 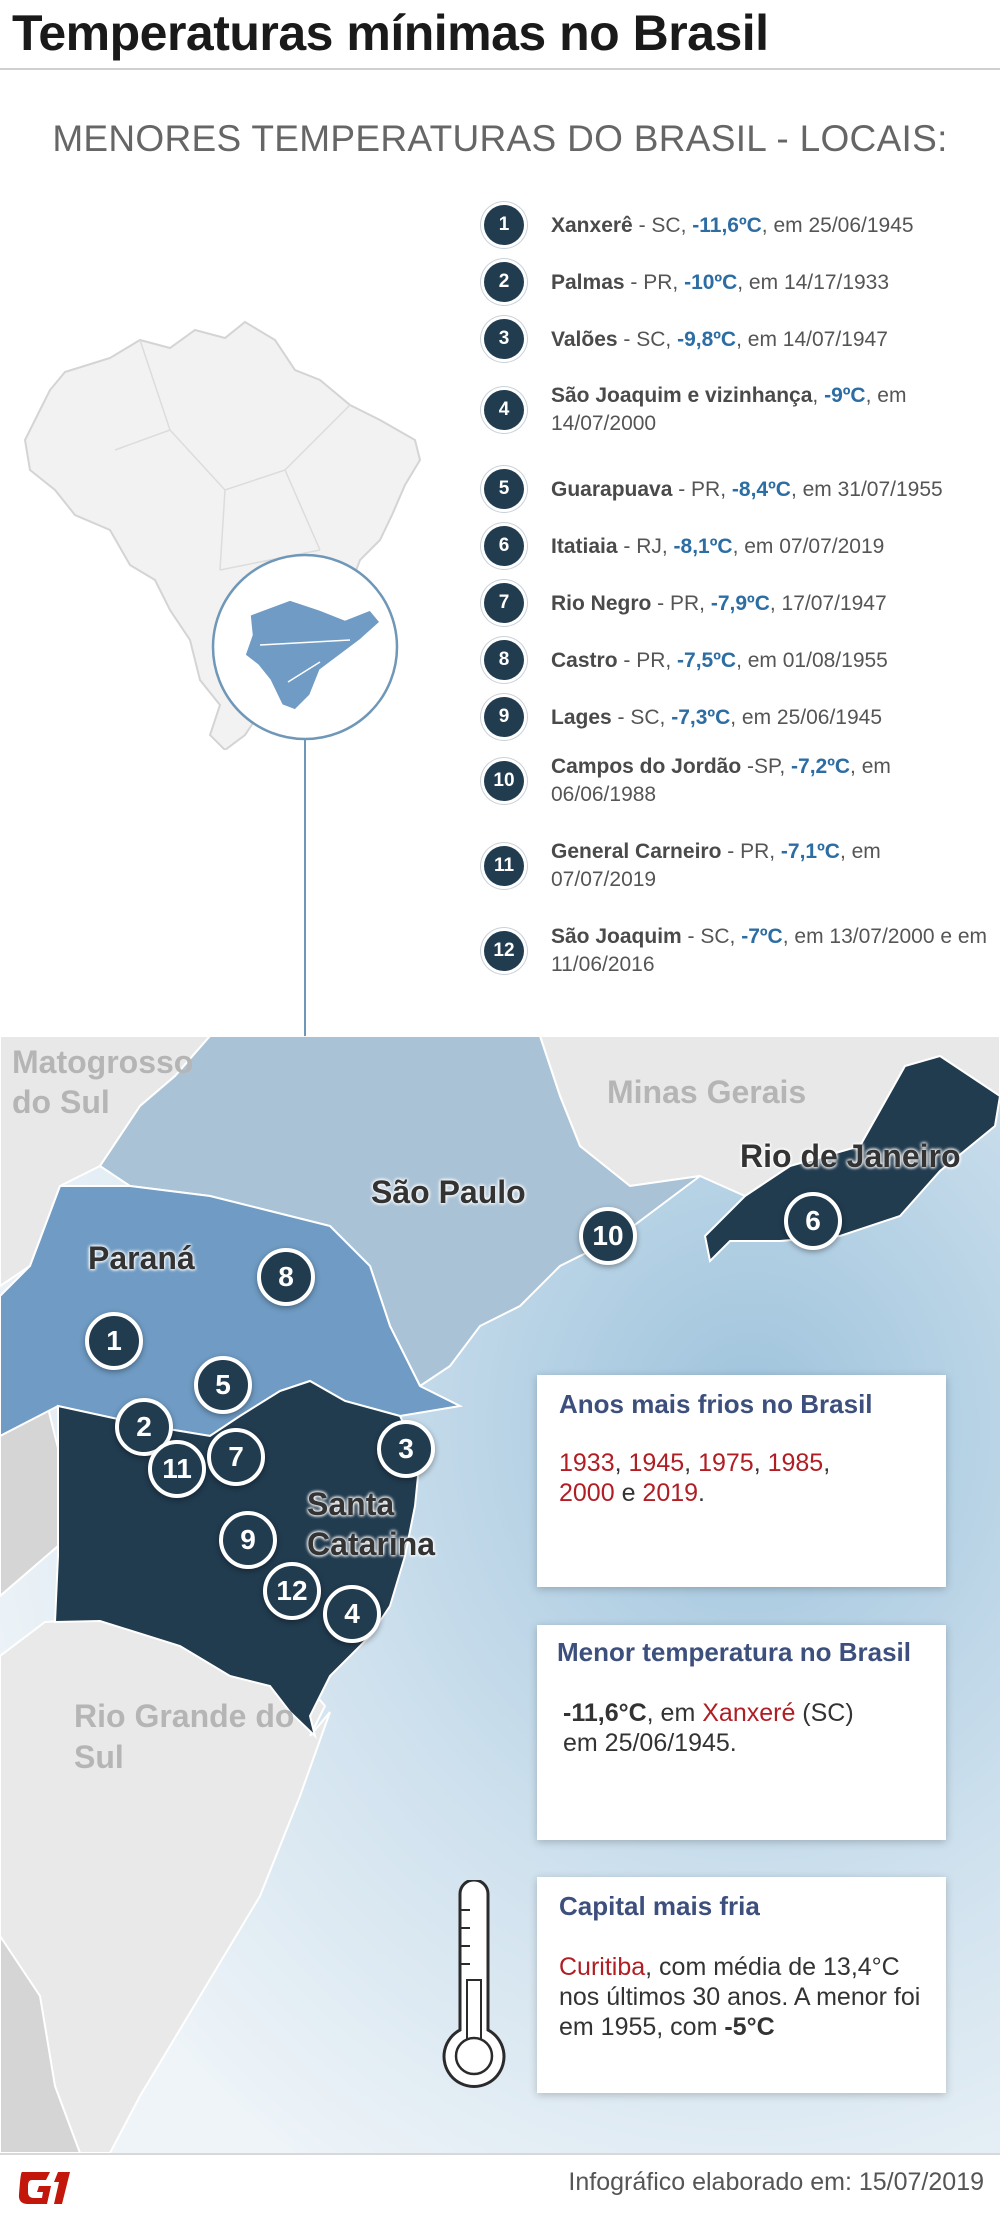 What do you see at coordinates (371, 1524) in the screenshot?
I see `label-santa-catarina: Santa Catarina` at bounding box center [371, 1524].